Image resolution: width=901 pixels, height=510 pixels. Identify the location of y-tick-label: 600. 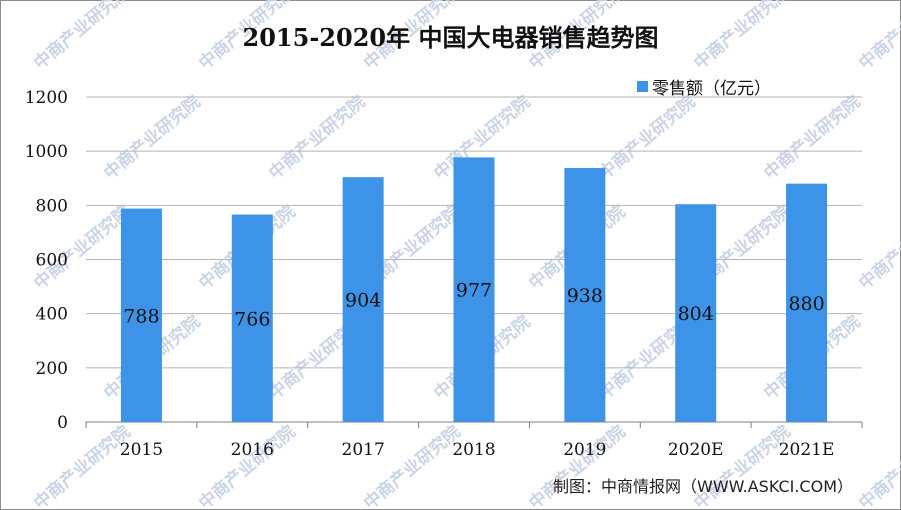
(52, 261).